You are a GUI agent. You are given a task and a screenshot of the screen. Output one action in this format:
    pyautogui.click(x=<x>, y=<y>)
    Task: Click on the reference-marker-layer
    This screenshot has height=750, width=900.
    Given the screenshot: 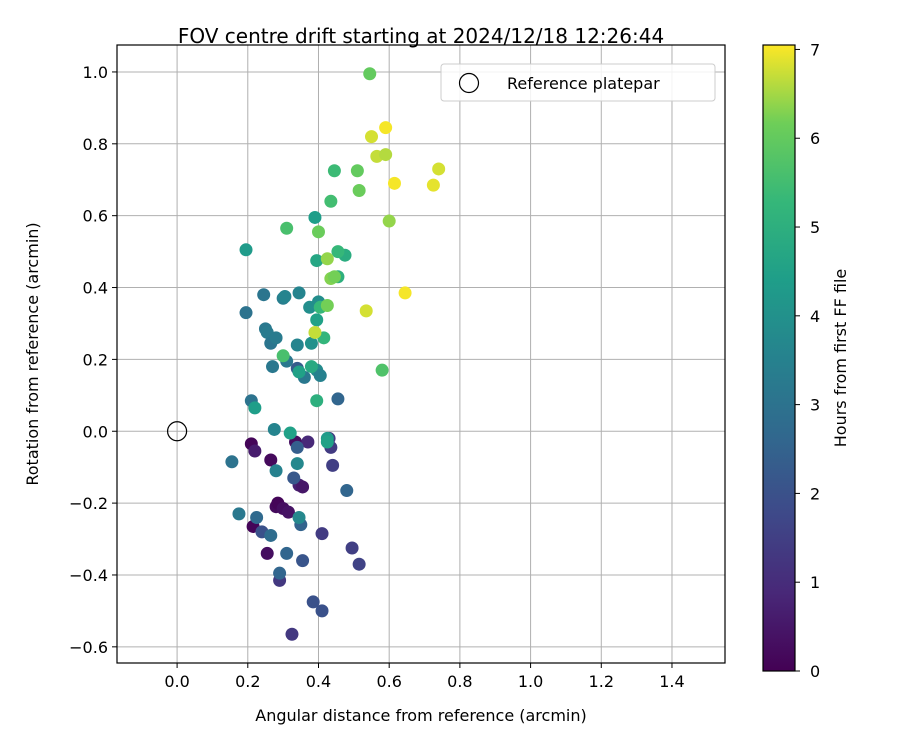 What is the action you would take?
    pyautogui.click(x=177, y=431)
    